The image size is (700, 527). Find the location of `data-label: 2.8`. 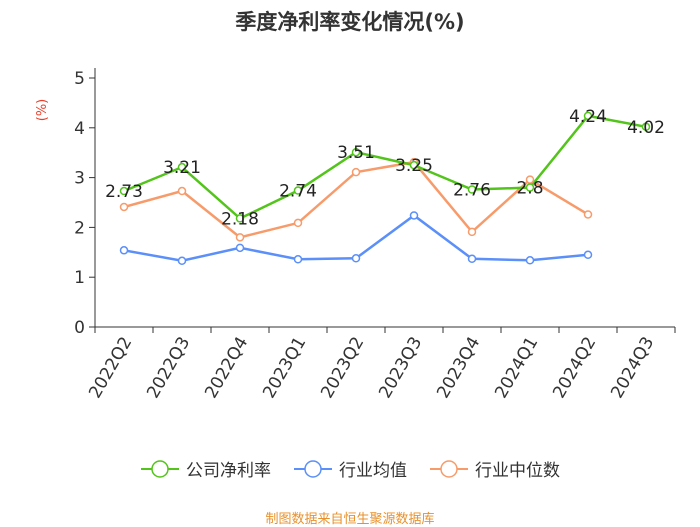

data-label: 2.8 is located at coordinates (529, 189).